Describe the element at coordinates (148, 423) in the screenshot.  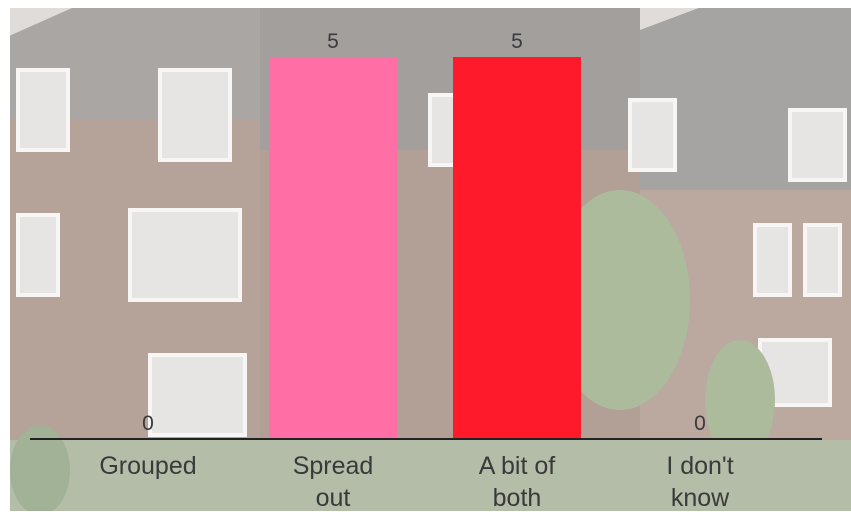
I see `value-label-0: 0` at that location.